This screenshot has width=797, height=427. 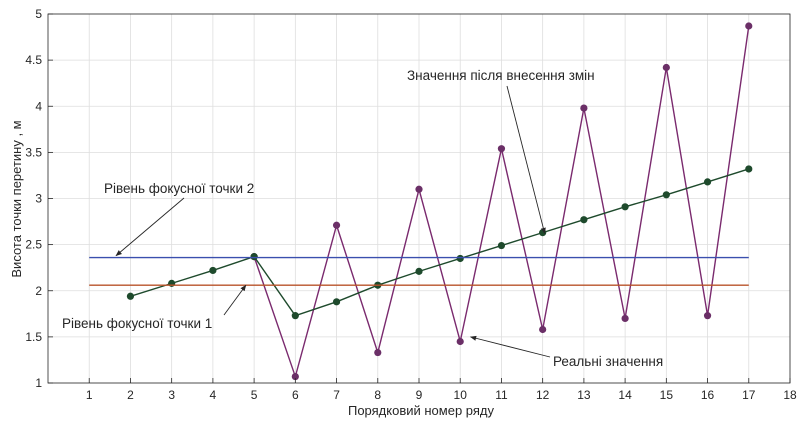 What do you see at coordinates (213, 395) in the screenshot?
I see `x-tick-label: 4` at bounding box center [213, 395].